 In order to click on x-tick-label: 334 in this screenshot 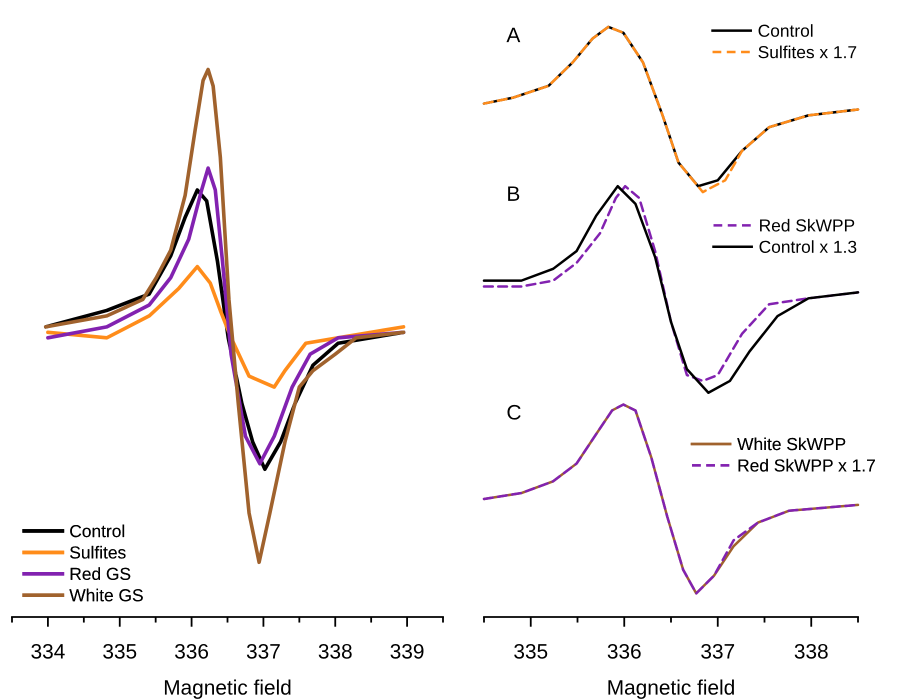, I will do `click(48, 651)`.